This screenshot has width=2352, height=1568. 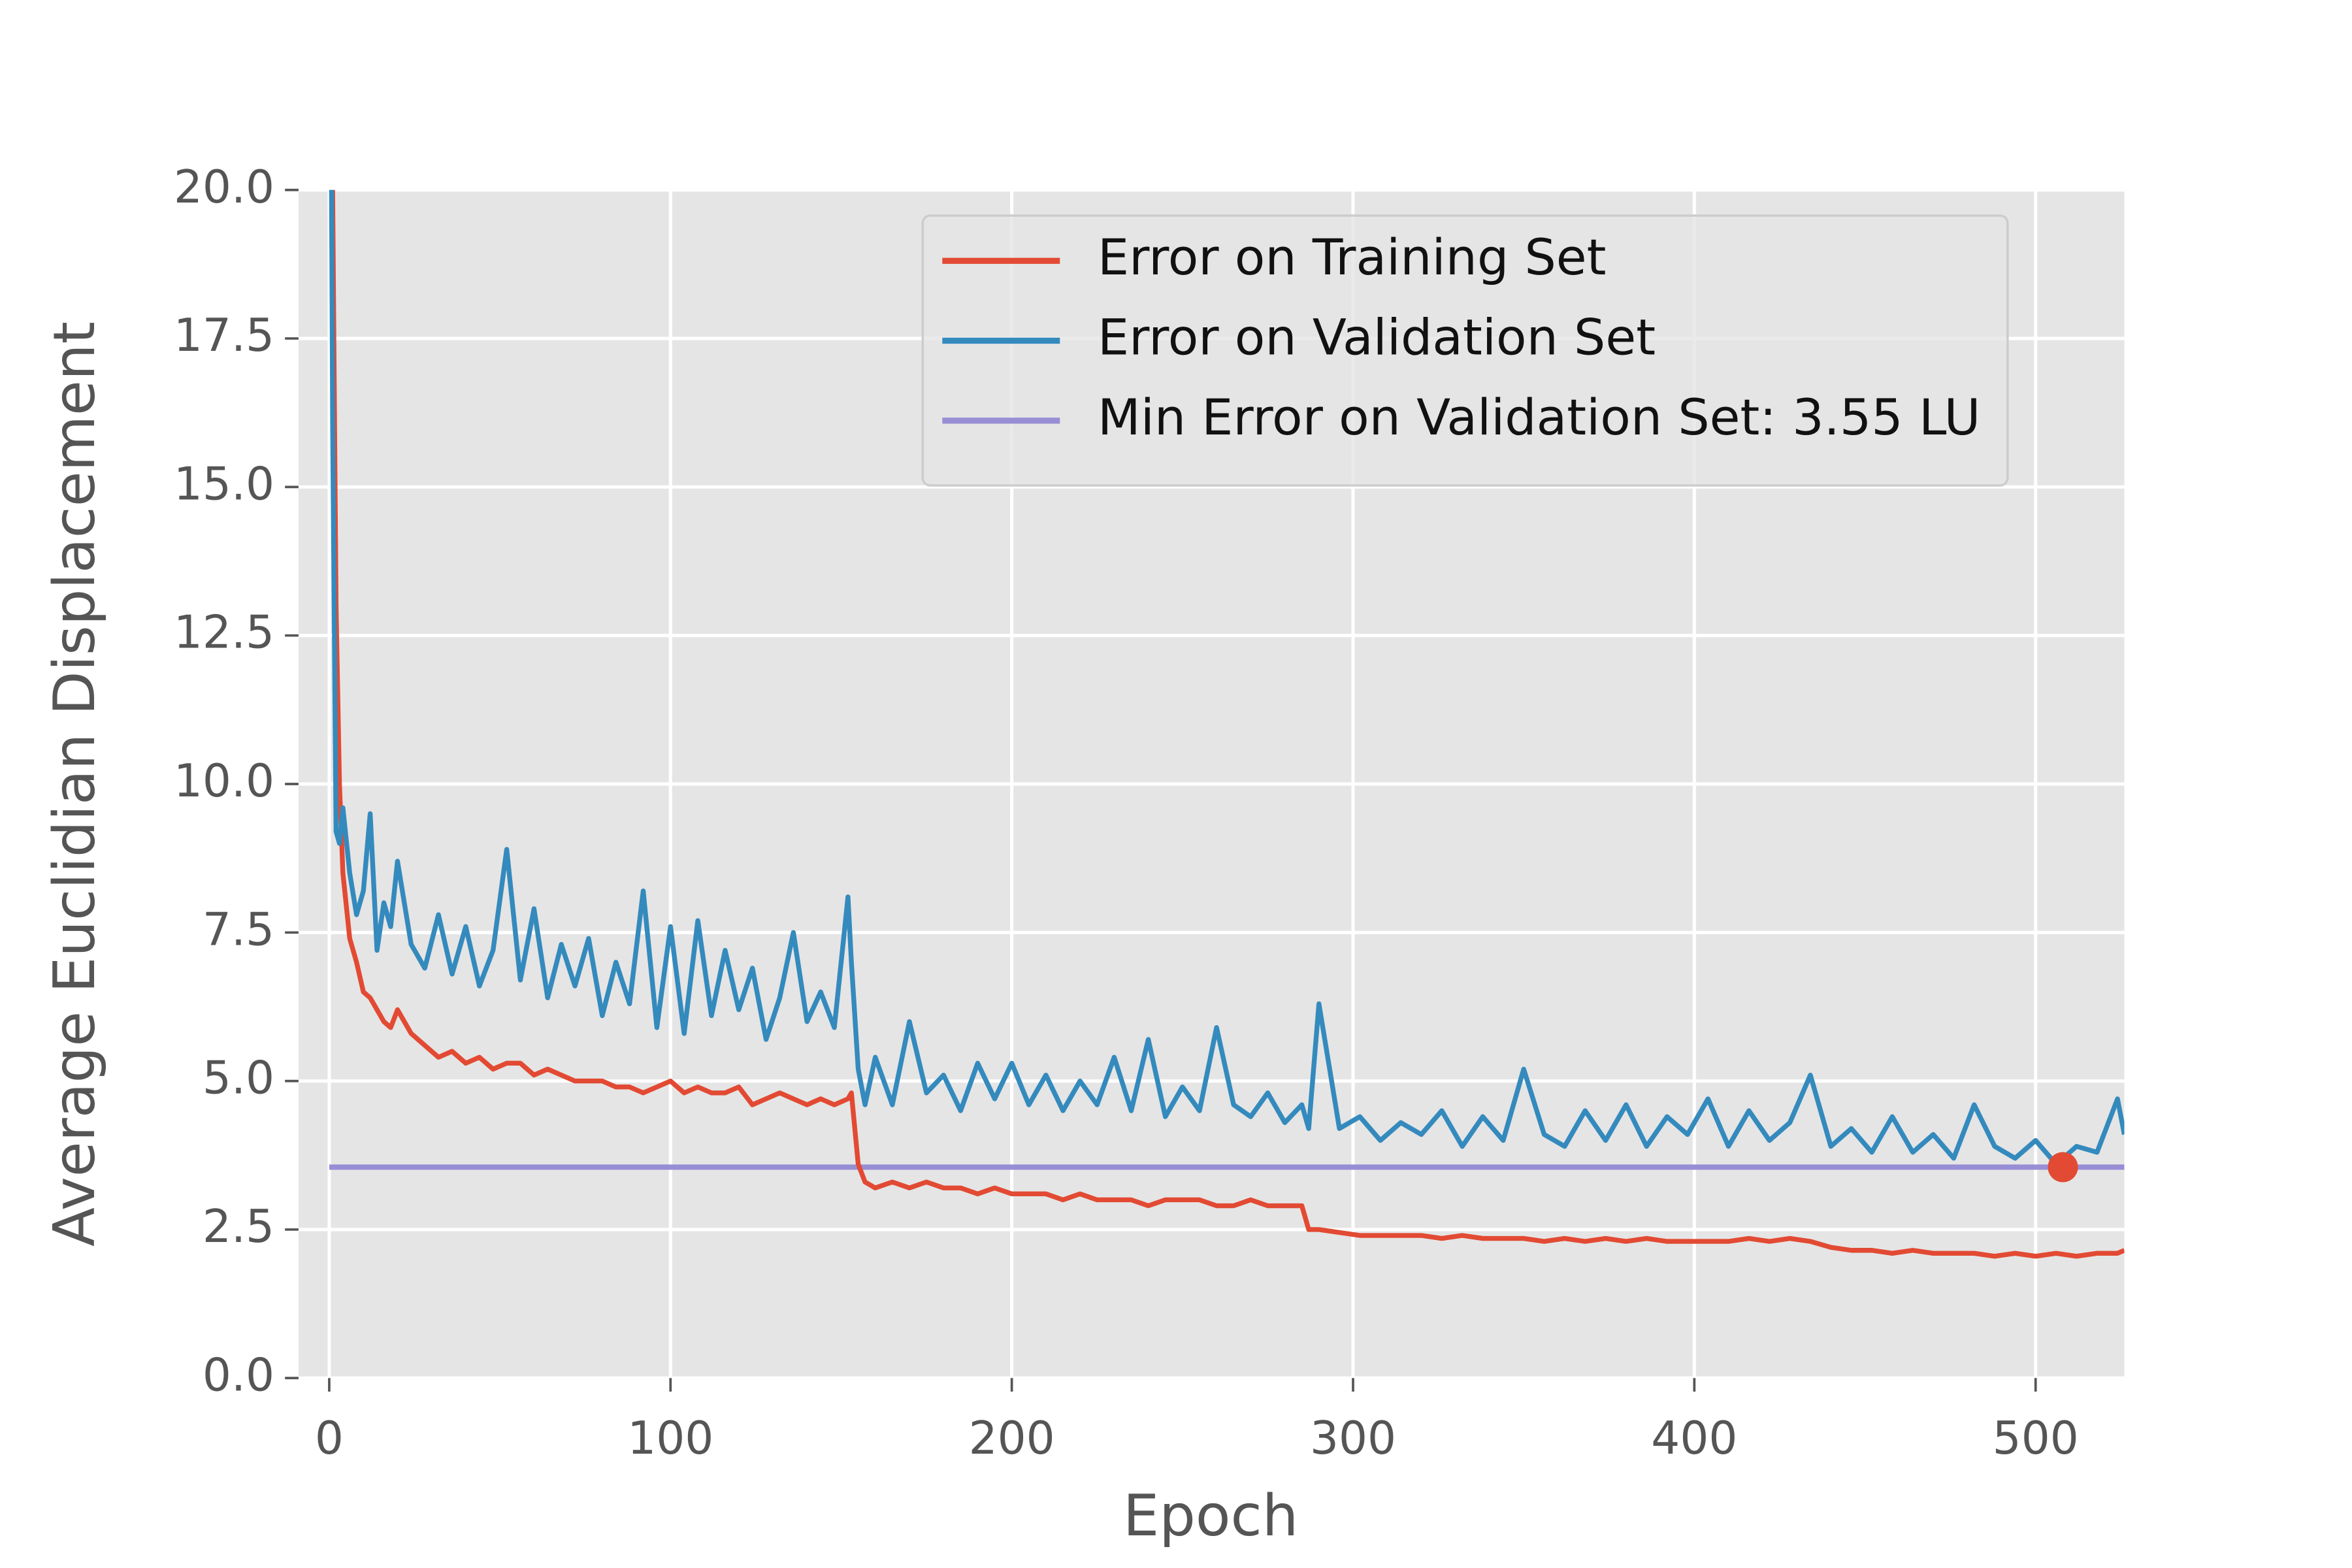 I want to click on y-tick-label: 17.5, so click(x=224, y=336).